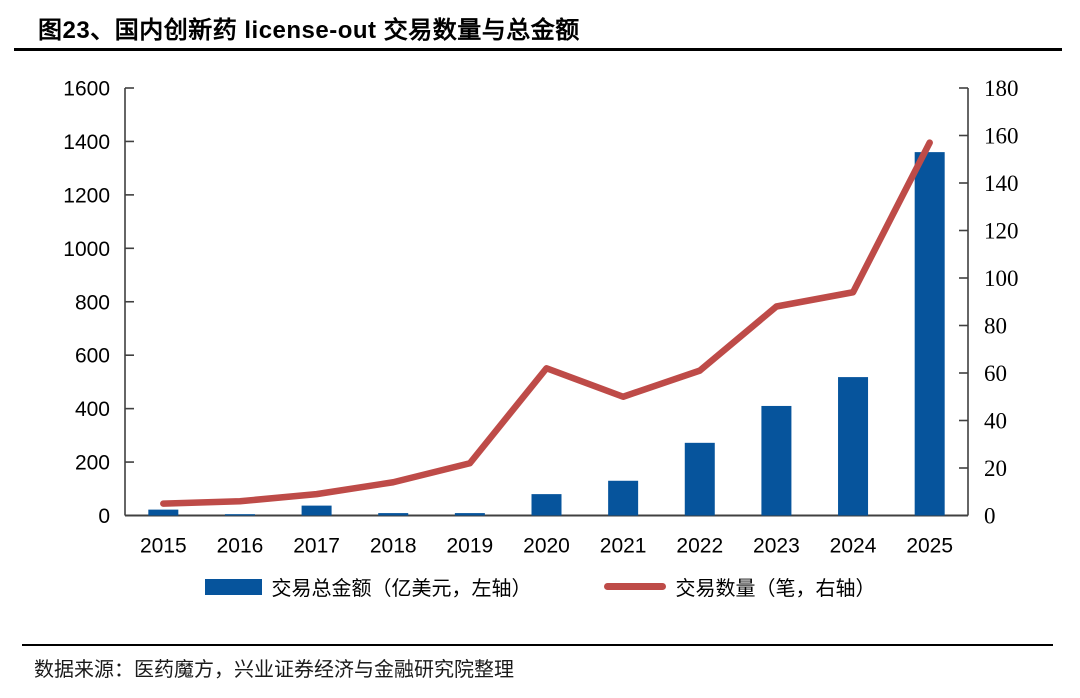 This screenshot has width=1080, height=698. Describe the element at coordinates (92, 356) in the screenshot. I see `left-axis-tick-label: 600` at that location.